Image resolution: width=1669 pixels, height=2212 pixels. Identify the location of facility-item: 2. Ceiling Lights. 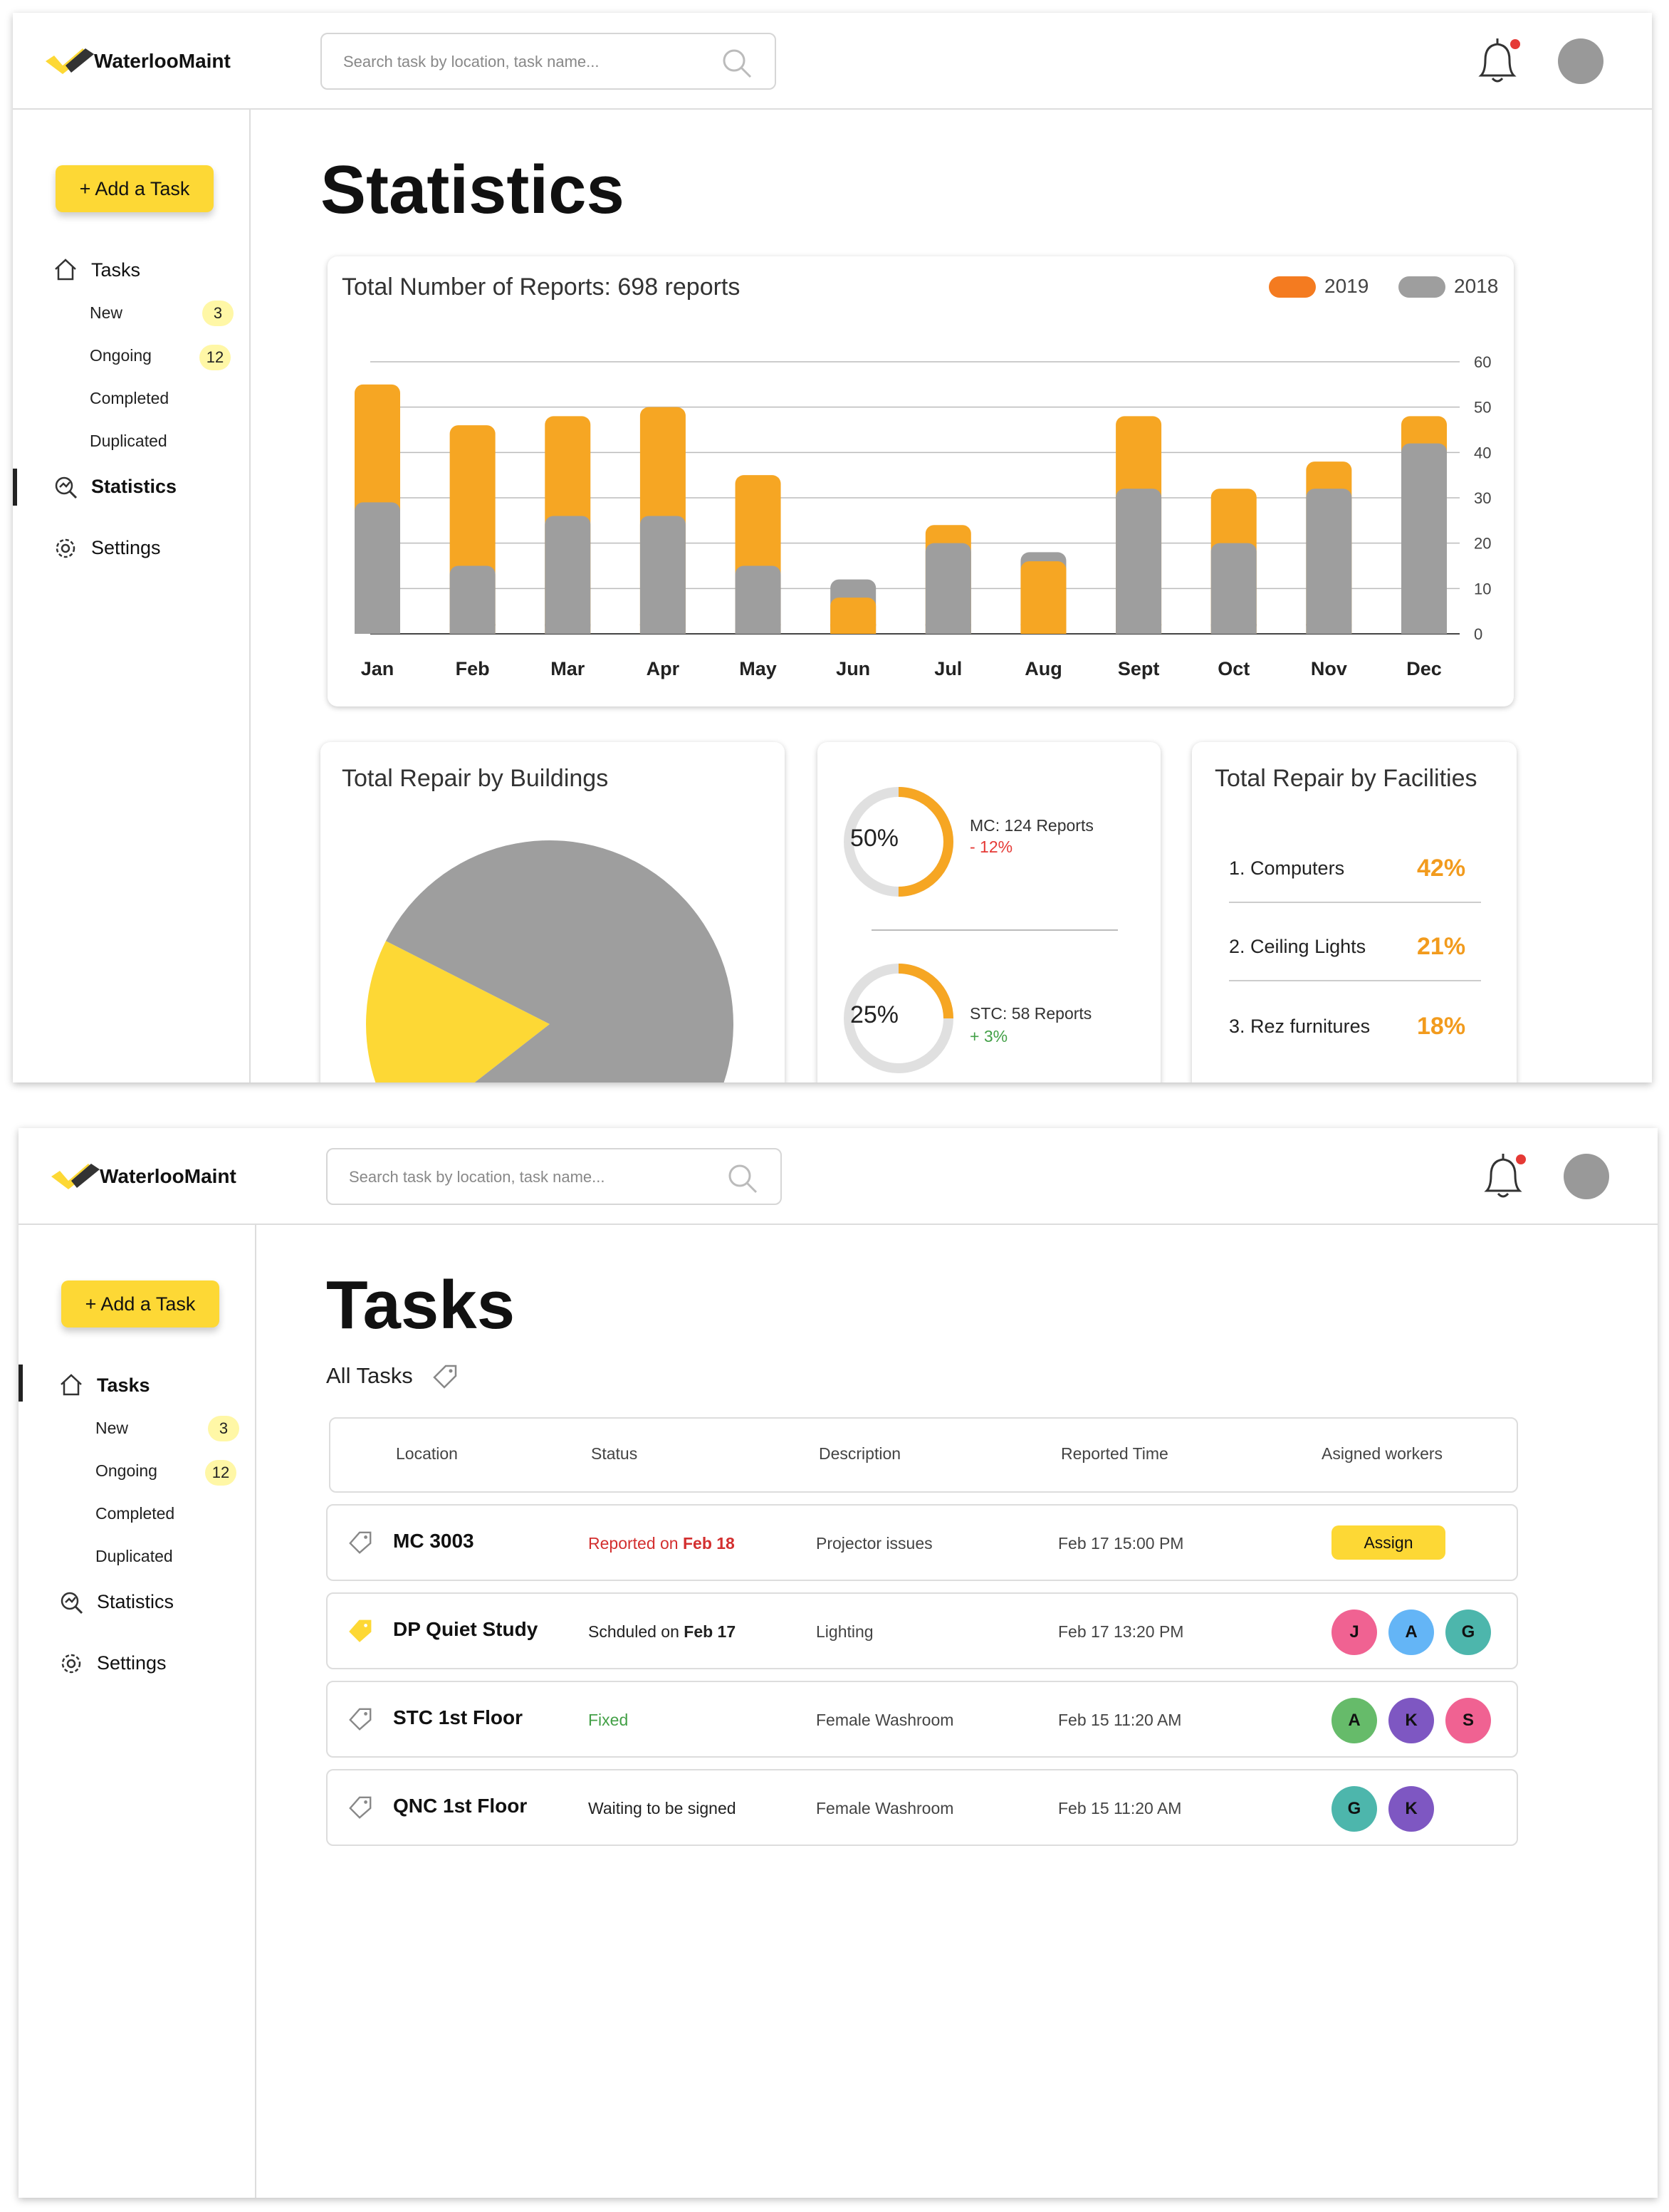
(1297, 946).